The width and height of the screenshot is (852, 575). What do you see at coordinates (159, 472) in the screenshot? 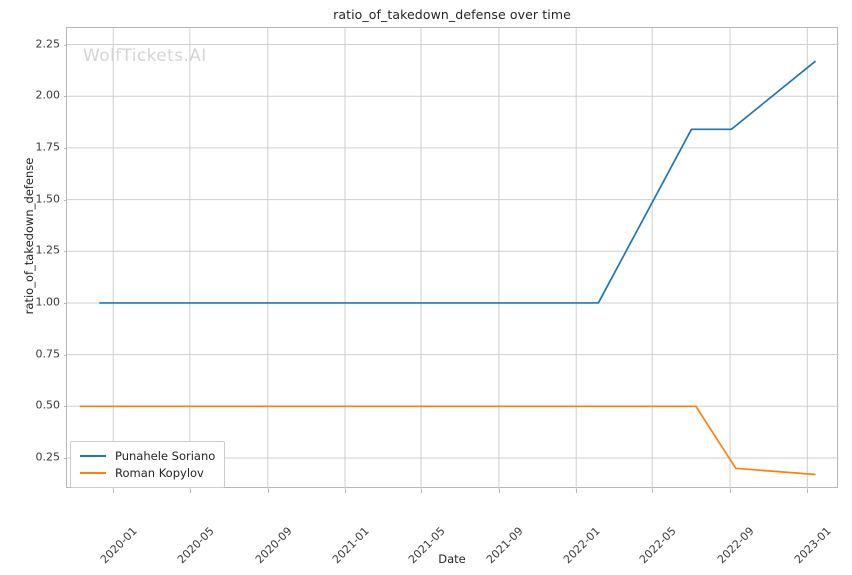
I see `legend-label: Roman Kopylov` at bounding box center [159, 472].